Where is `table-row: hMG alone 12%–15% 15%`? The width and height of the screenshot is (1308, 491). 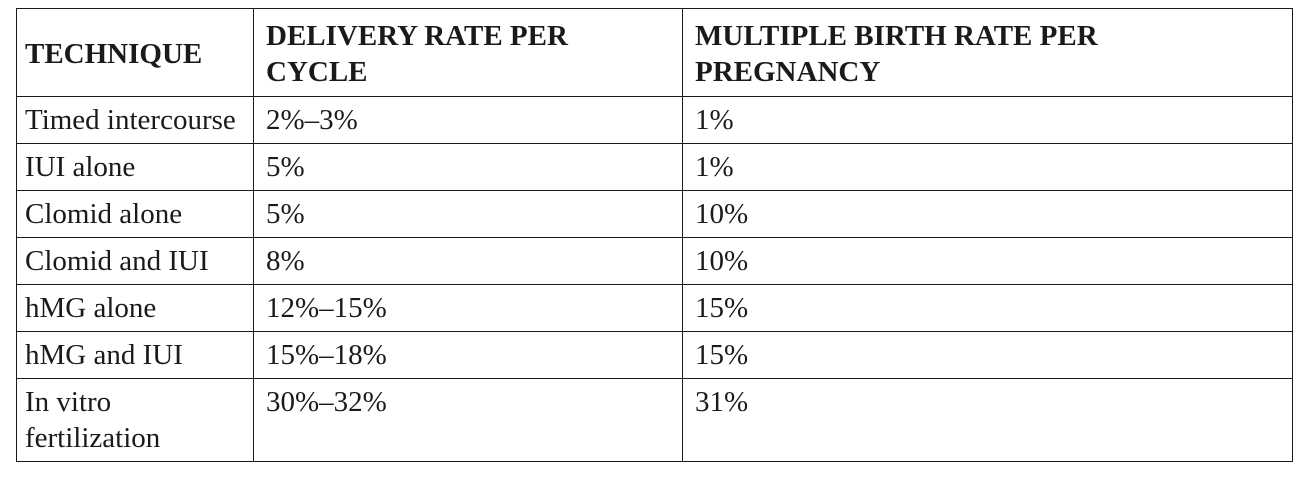
table-row: hMG alone 12%–15% 15% is located at coordinates (654, 308).